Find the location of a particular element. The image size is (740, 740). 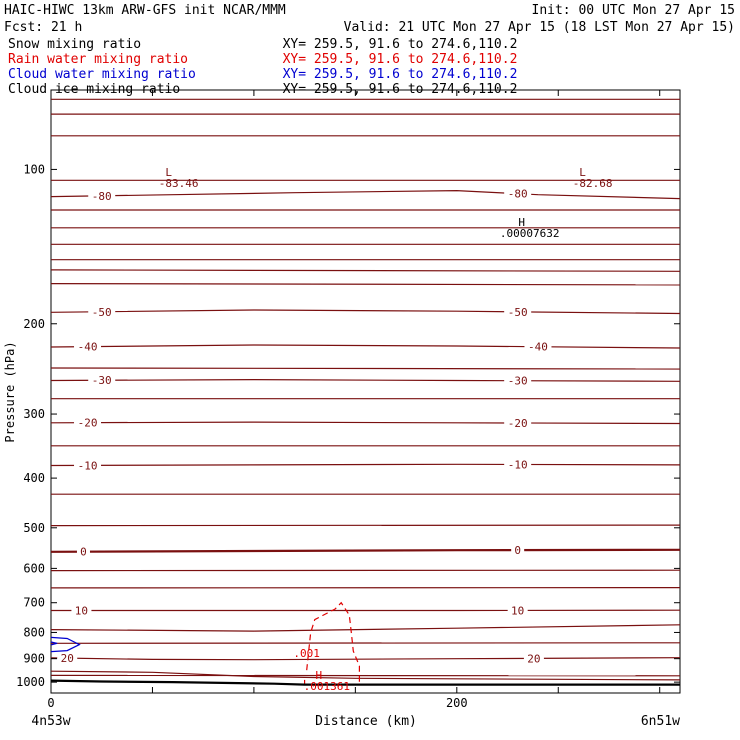

header-fcst: Fcst: 21 h is located at coordinates (43, 27).